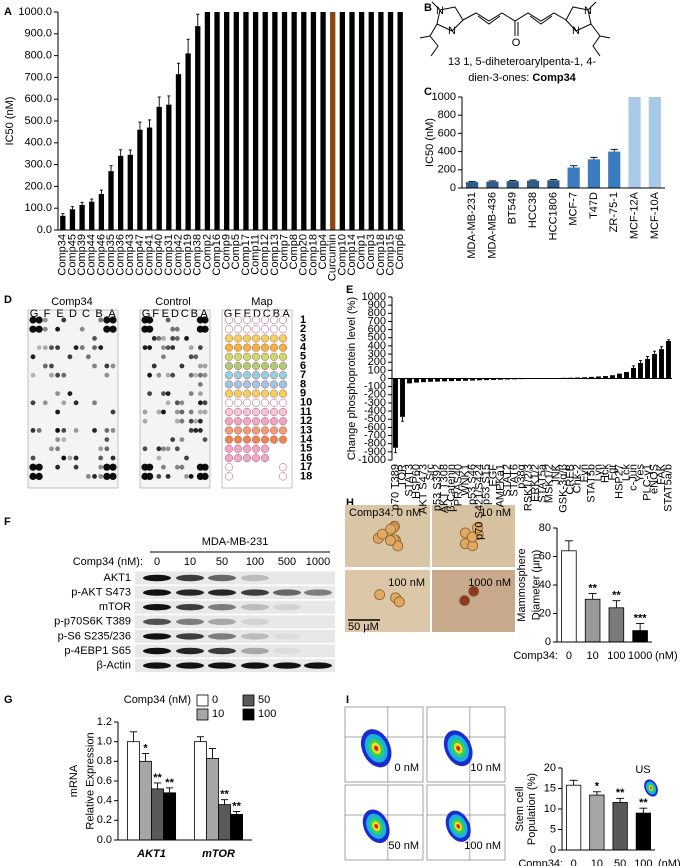 This screenshot has height=866, width=685. I want to click on x-tick-label: Hck, so click(605, 473).